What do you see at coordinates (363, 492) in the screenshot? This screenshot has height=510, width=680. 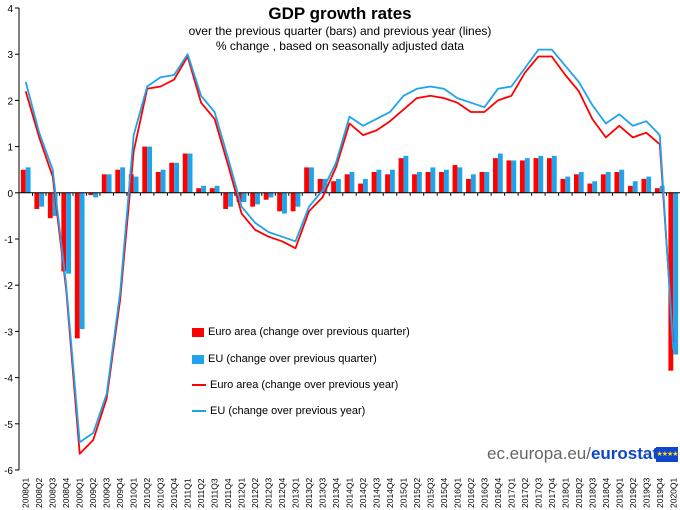 I see `x-tick-label: 2014Q2` at bounding box center [363, 492].